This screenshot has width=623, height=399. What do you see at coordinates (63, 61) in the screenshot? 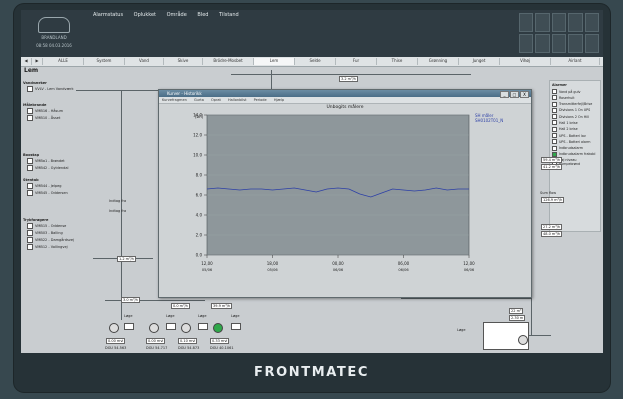
I see `tab-alle: ALLE` at bounding box center [63, 61].